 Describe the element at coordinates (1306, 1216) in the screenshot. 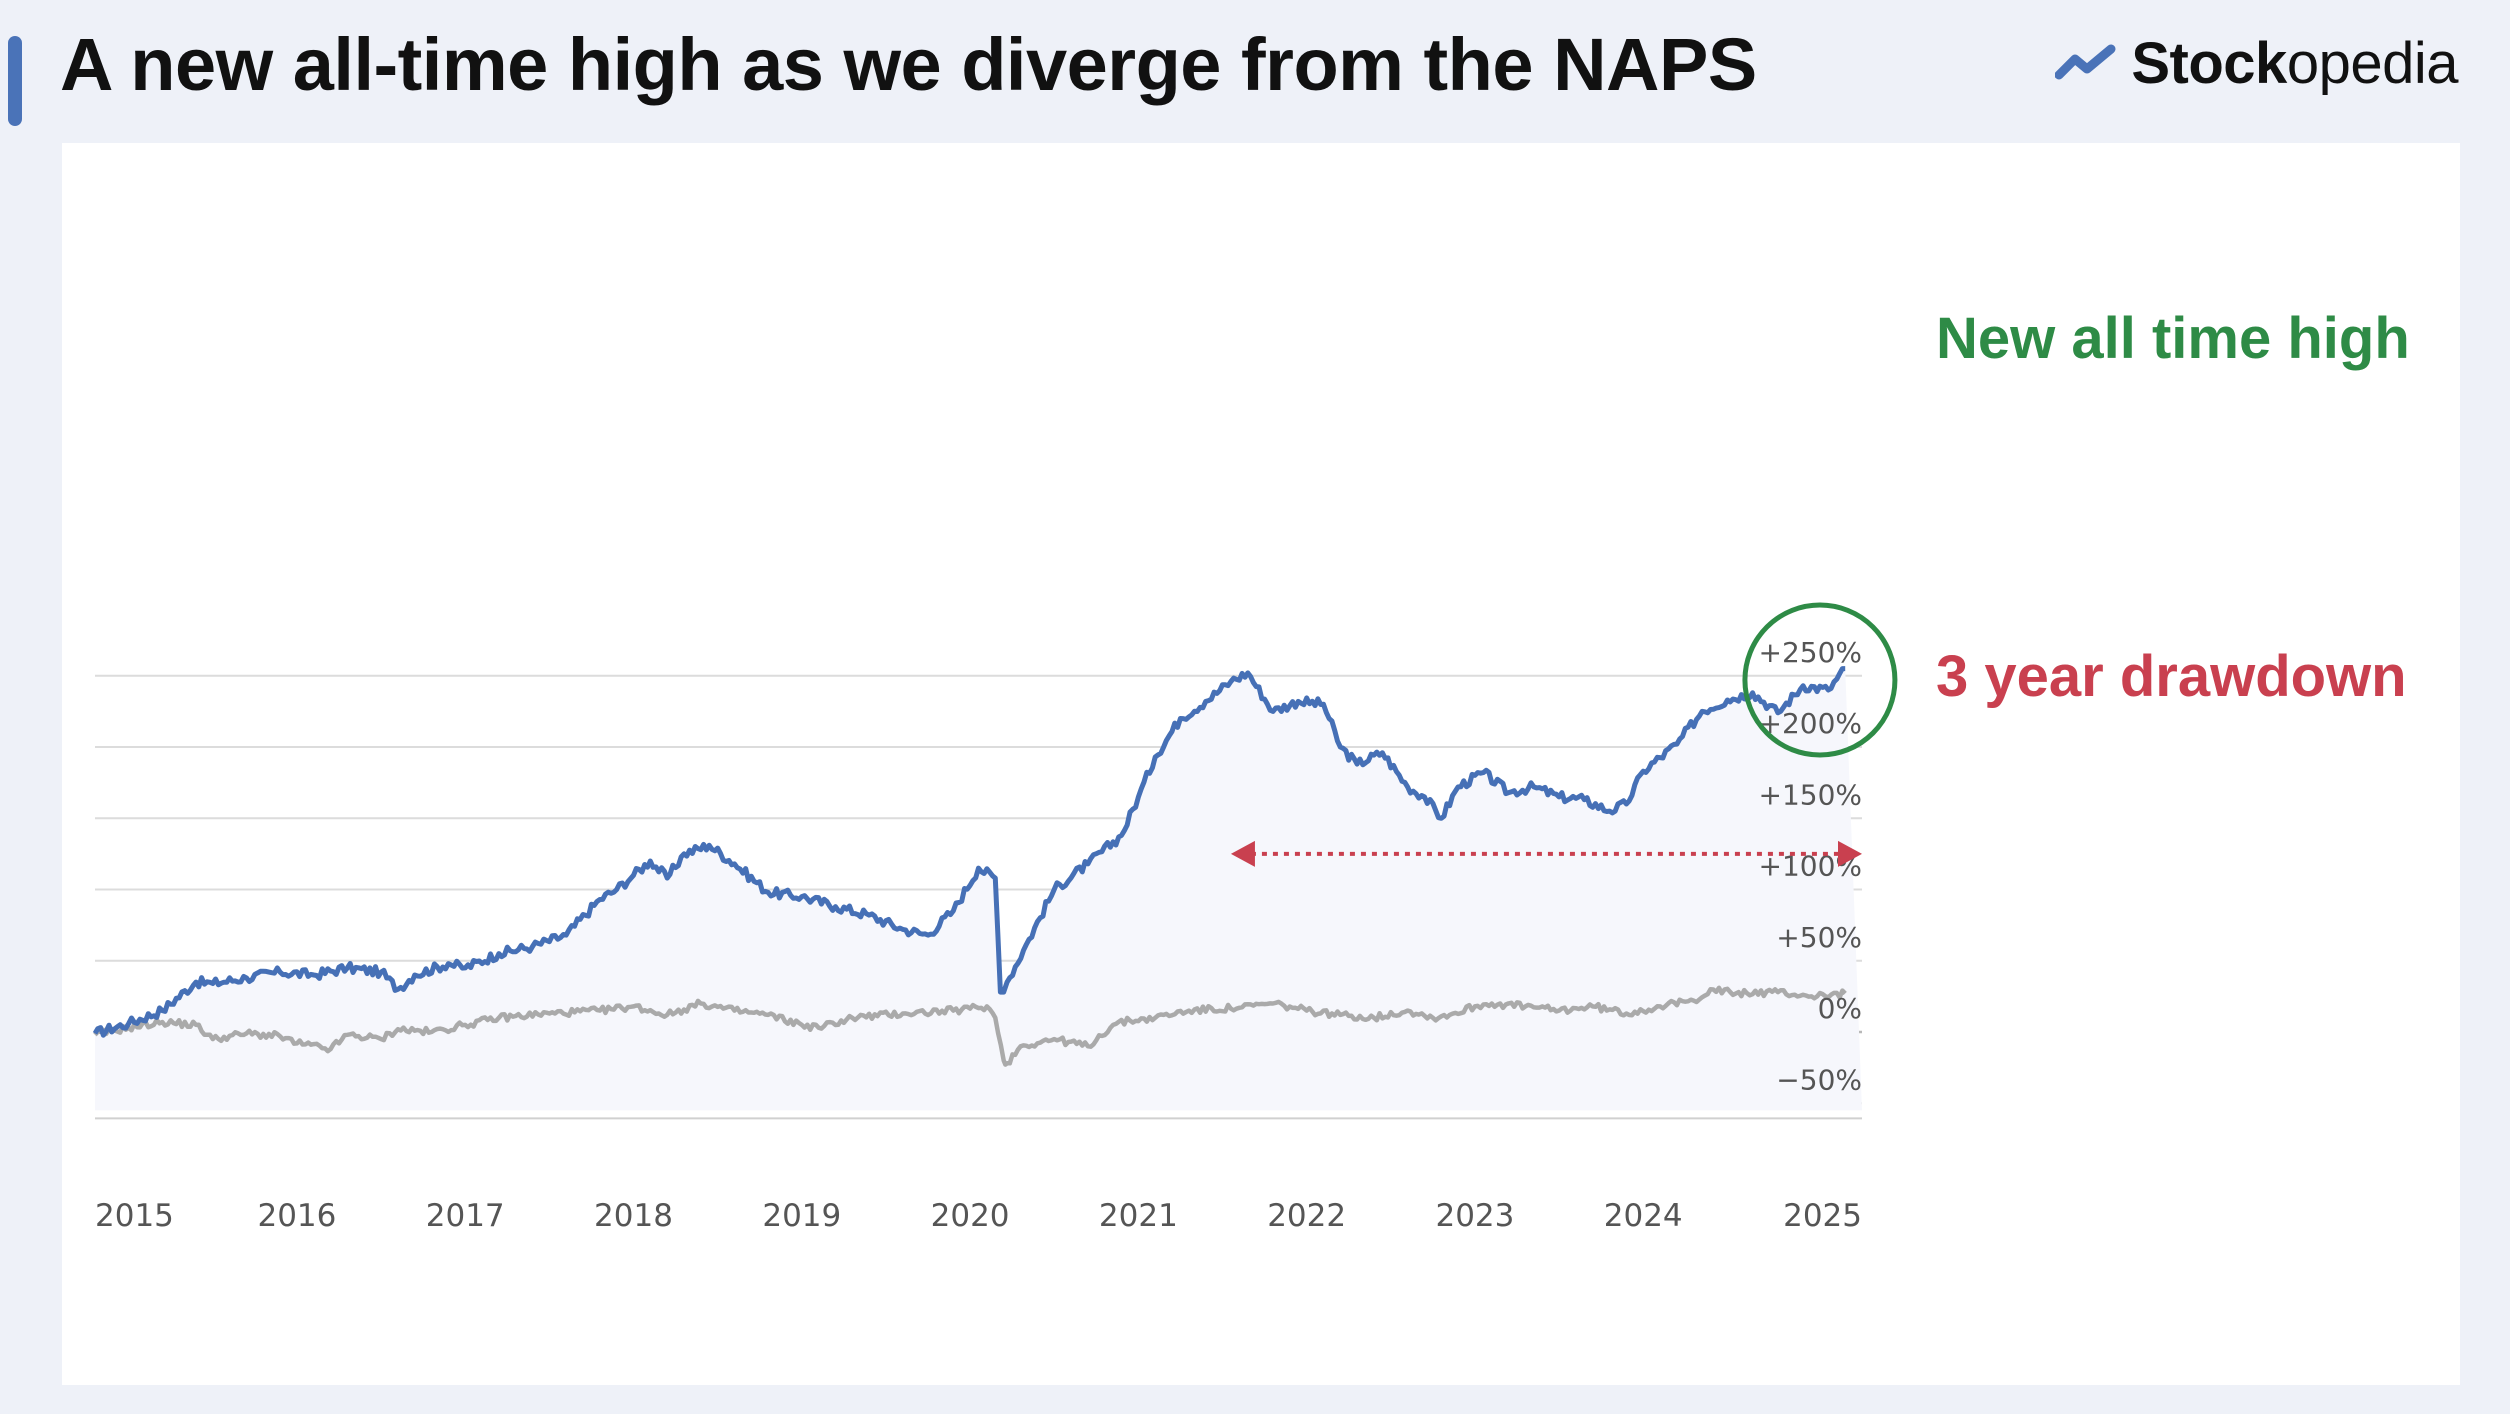

I see `x-tick-label: 2022` at that location.